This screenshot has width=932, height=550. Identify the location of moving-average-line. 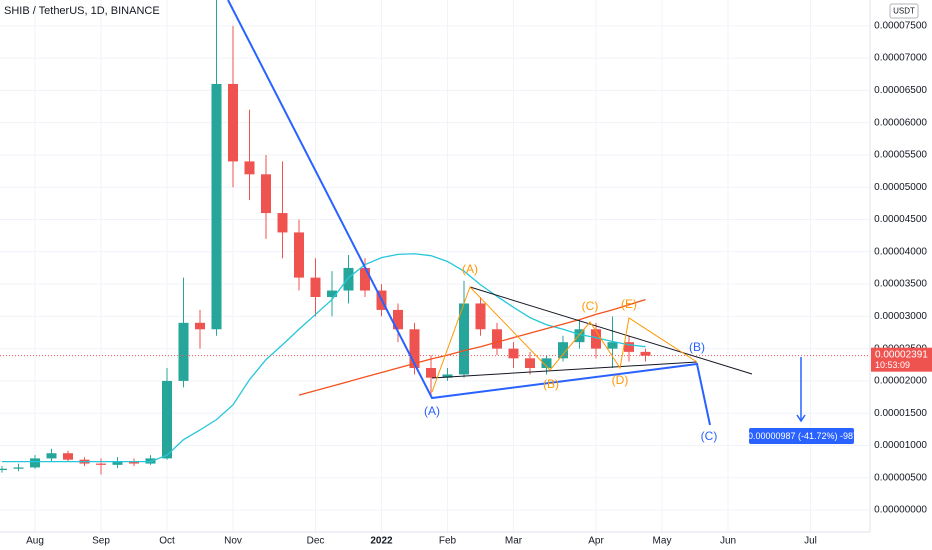
(472, 347).